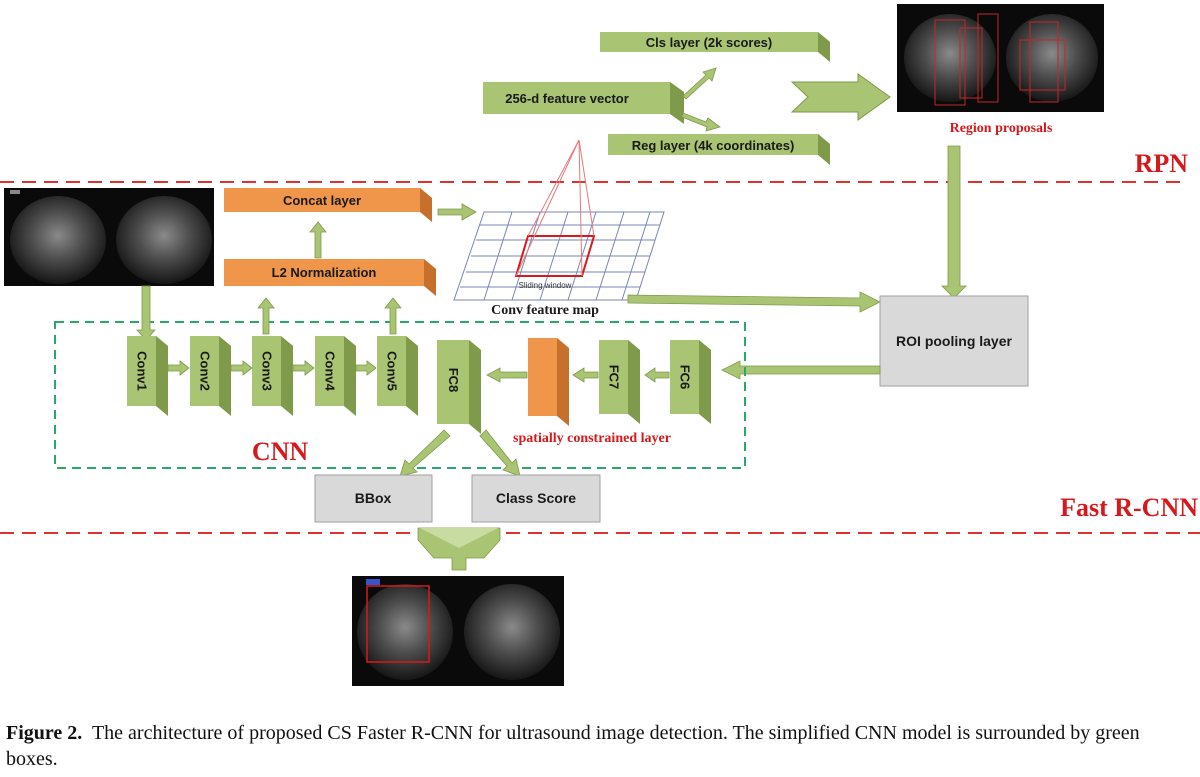  Describe the element at coordinates (614, 377) in the screenshot. I see `fc7-label: FC7` at that location.